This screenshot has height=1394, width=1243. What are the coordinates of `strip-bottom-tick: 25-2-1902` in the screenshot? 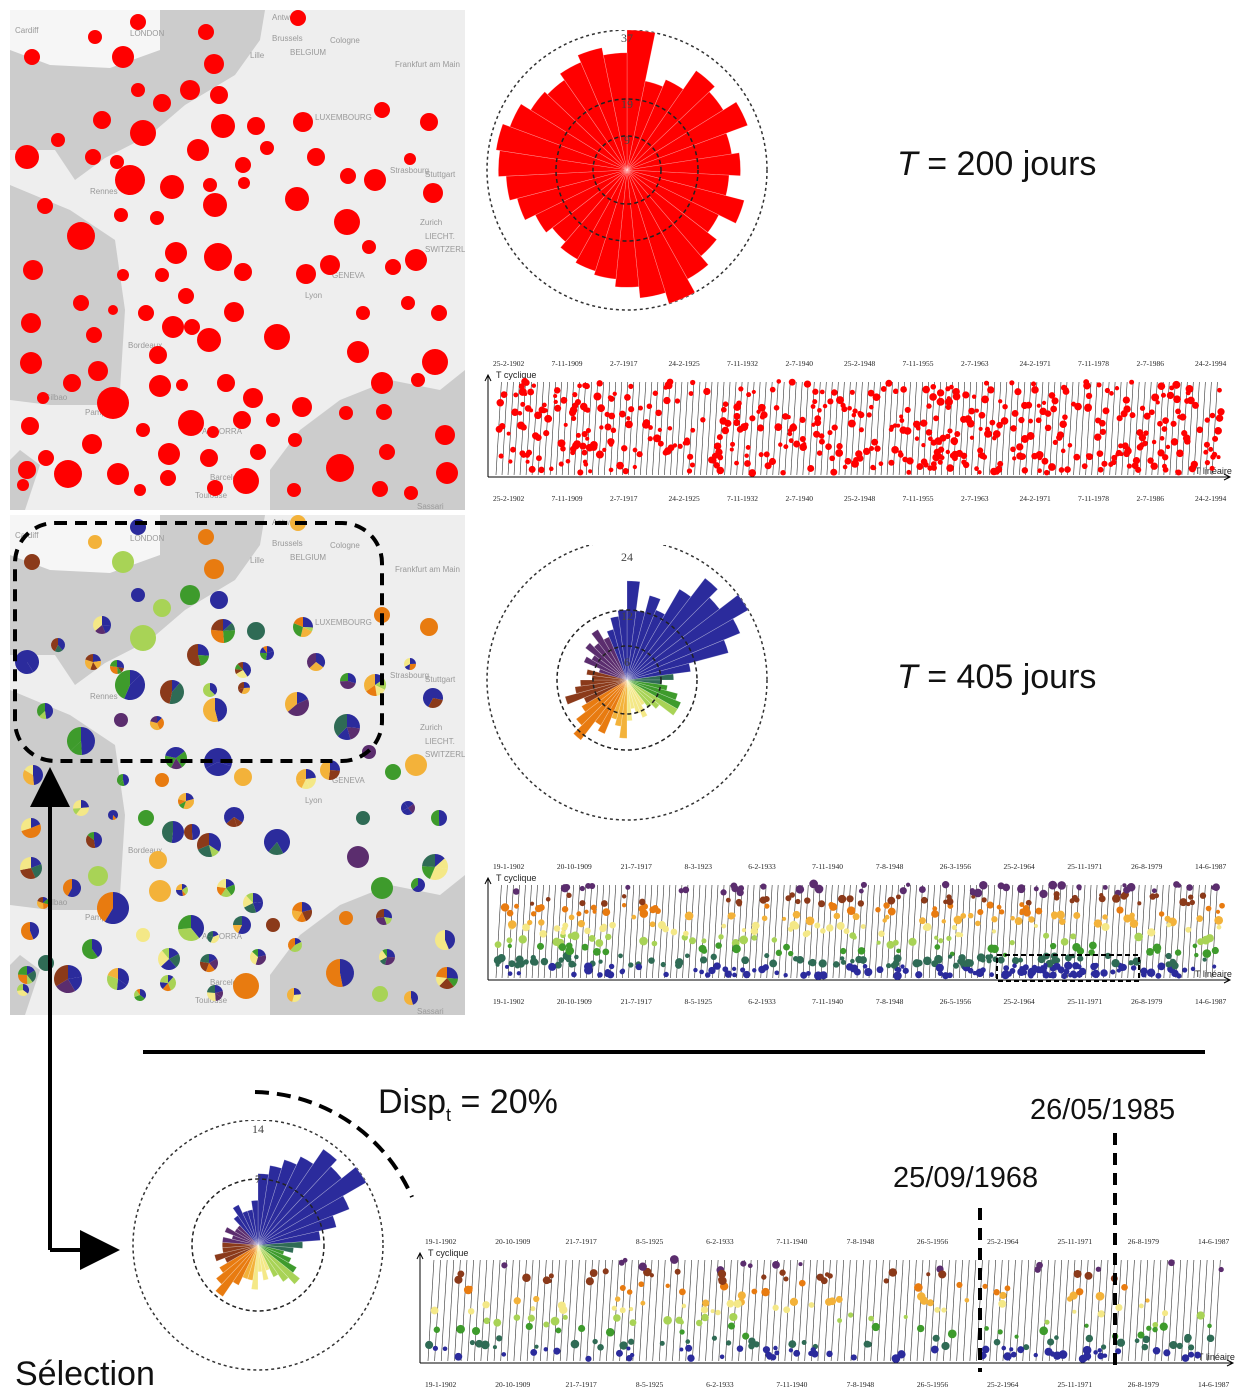 It's located at (508, 498).